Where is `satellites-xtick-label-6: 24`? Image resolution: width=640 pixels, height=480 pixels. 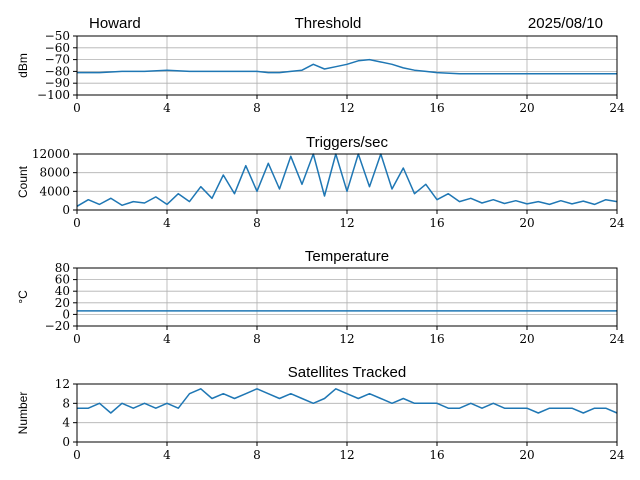 satellites-xtick-label-6: 24 is located at coordinates (617, 455).